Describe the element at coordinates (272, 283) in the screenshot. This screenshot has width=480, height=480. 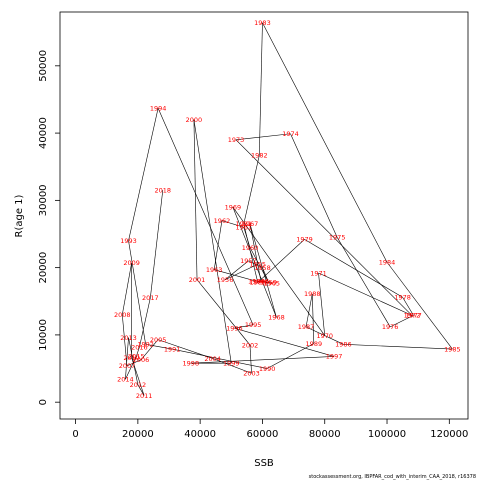
I see `point-label: 1965` at that location.